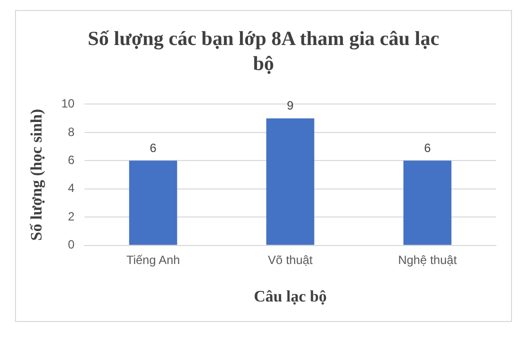 This screenshot has height=337, width=528. I want to click on y-tick-label: 10, so click(68, 103).